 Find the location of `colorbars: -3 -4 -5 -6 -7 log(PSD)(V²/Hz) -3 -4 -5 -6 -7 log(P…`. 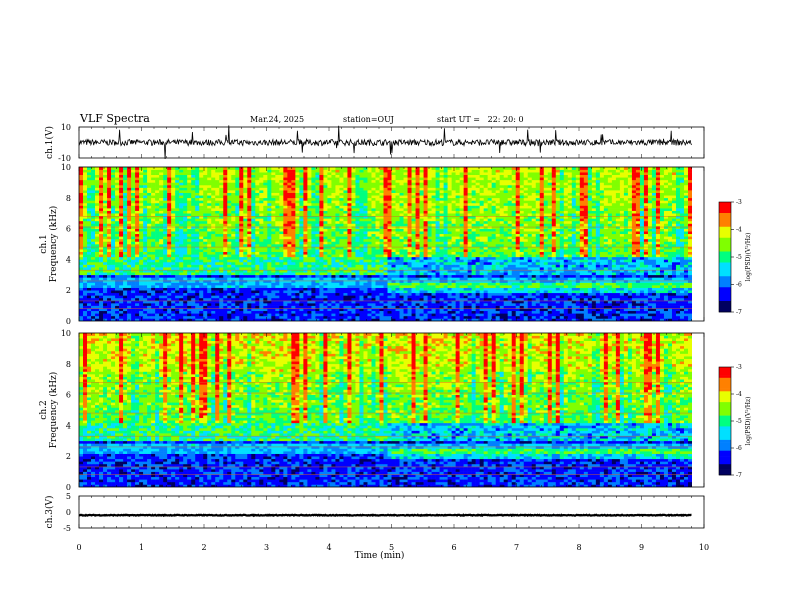

colorbars: -3 -4 -5 -6 -7 log(PSD)(V²/Hz) -3 -4 -5 -6 -7 log(P… is located at coordinates (735, 339).